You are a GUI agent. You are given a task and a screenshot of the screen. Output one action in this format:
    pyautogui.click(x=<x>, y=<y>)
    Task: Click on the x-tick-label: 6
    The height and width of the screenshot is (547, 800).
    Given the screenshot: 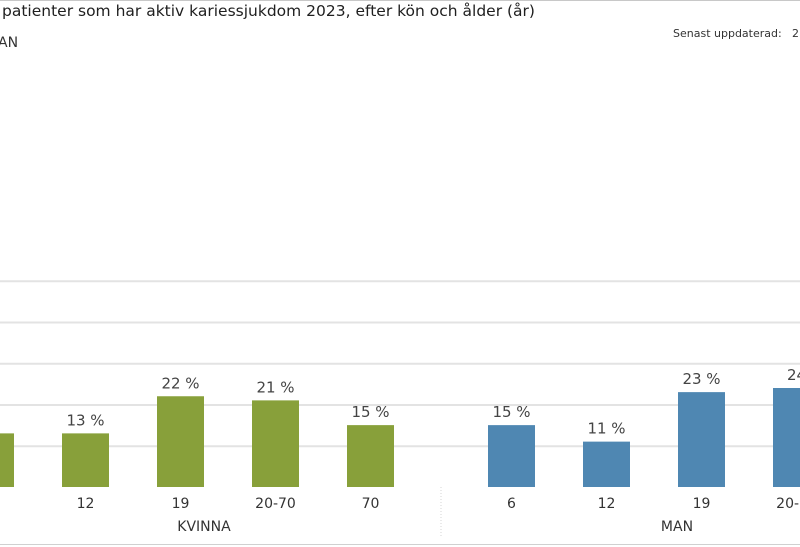 What is the action you would take?
    pyautogui.click(x=511, y=504)
    